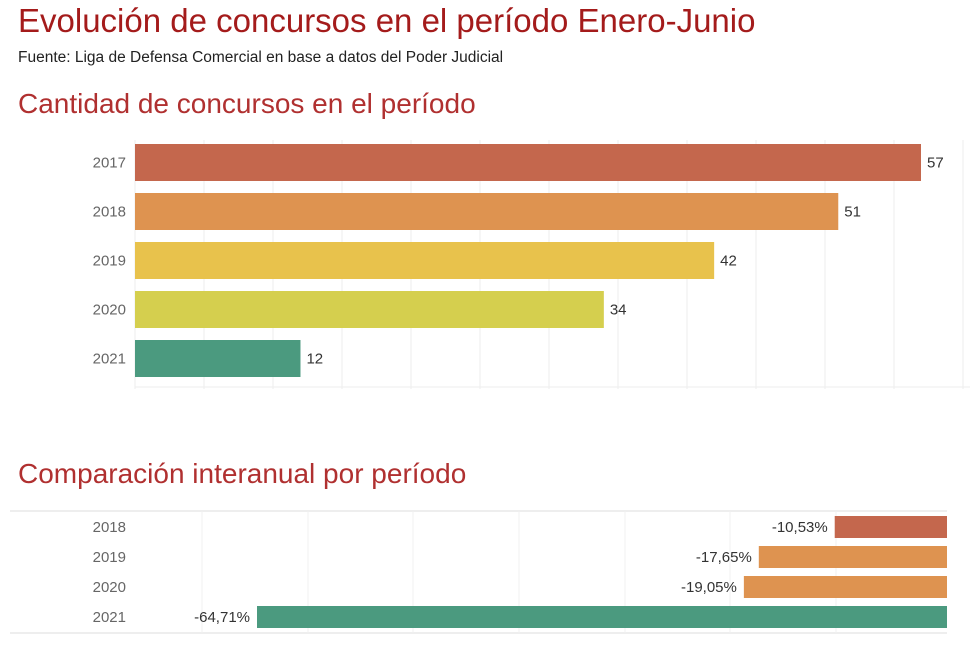  What do you see at coordinates (618, 310) in the screenshot?
I see `data-label-2020: 34` at bounding box center [618, 310].